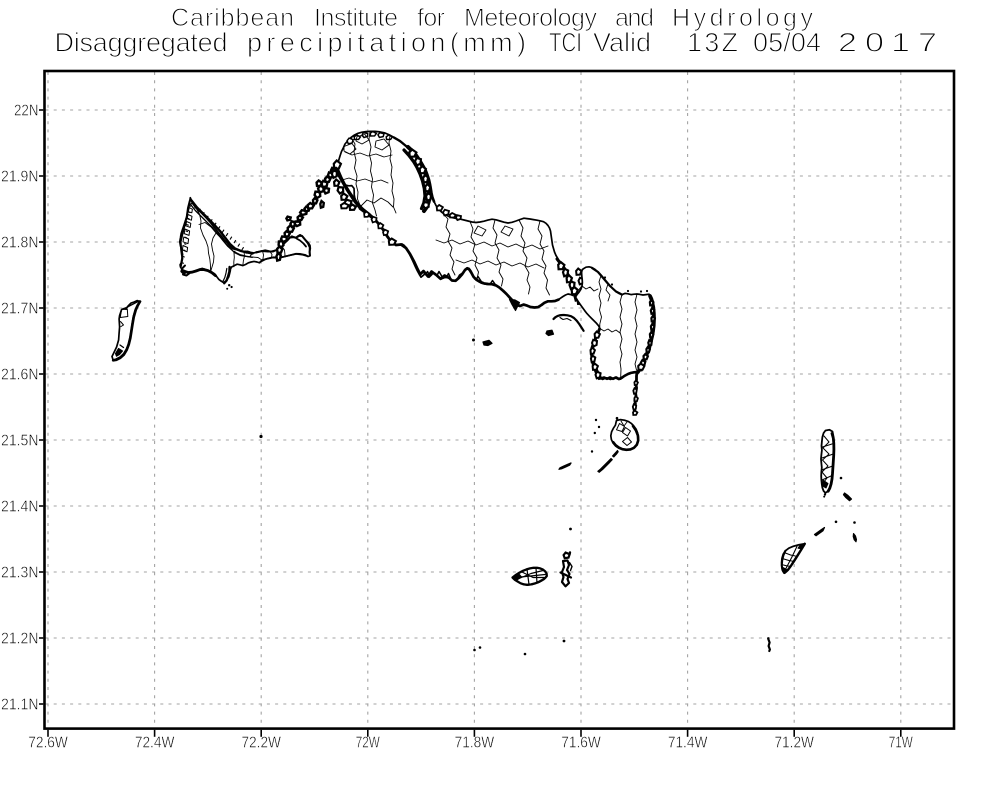 This screenshot has width=1000, height=800. What do you see at coordinates (20, 573) in the screenshot?
I see `svg-text: 21.3N` at bounding box center [20, 573].